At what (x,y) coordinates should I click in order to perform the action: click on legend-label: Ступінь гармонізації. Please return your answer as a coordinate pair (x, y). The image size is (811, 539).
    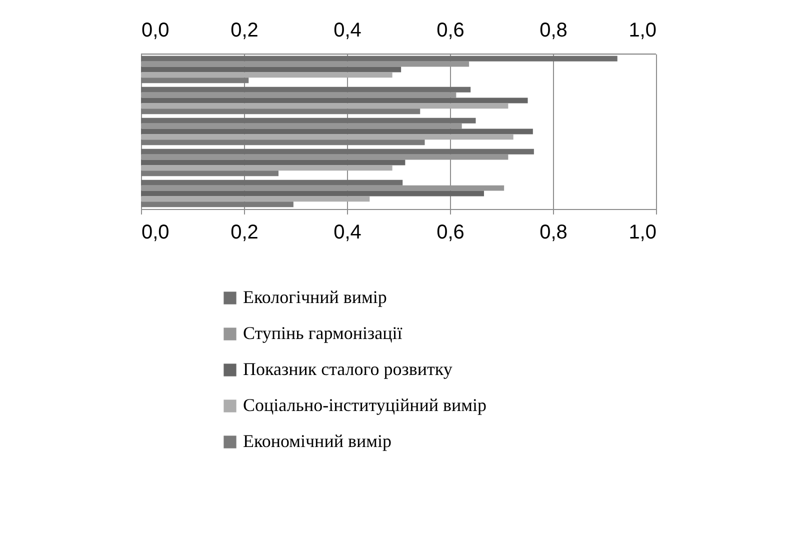
    Looking at the image, I should click on (322, 333).